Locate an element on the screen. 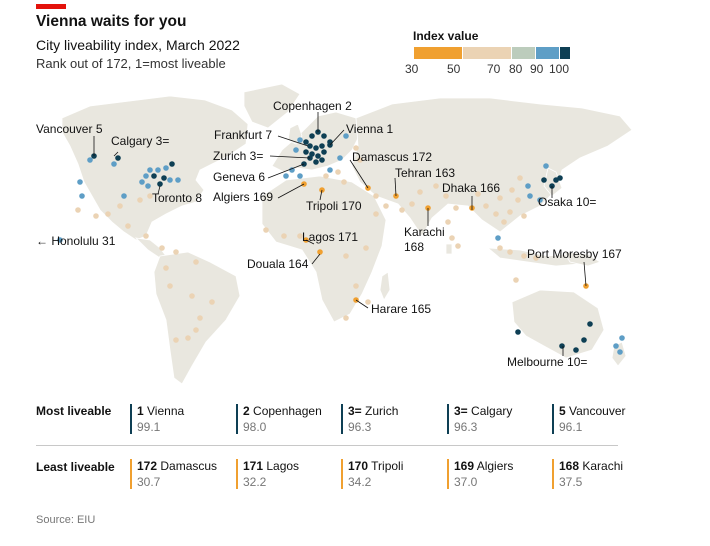 The width and height of the screenshot is (710, 546). brand-red-bar is located at coordinates (51, 6).